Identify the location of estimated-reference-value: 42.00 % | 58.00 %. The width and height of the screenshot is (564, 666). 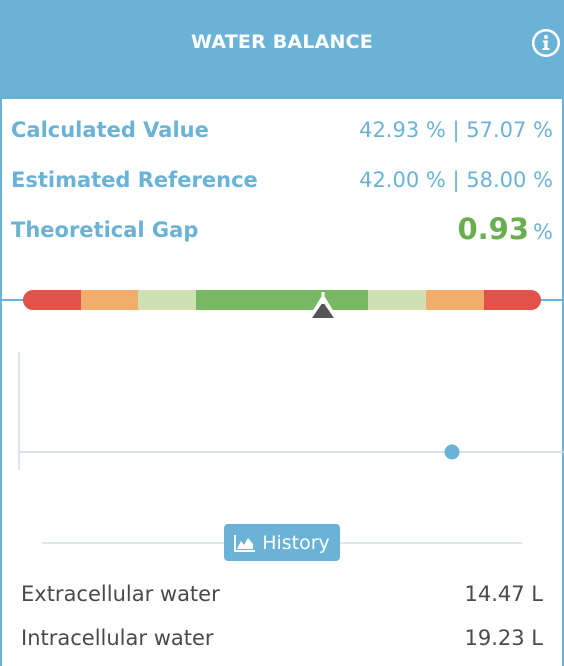
(456, 180).